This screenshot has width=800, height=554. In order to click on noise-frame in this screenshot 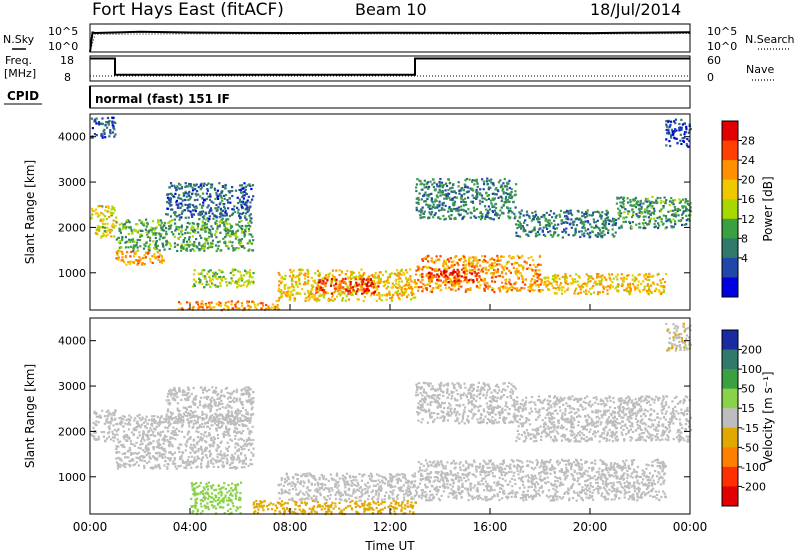, I will do `click(390, 38)`.